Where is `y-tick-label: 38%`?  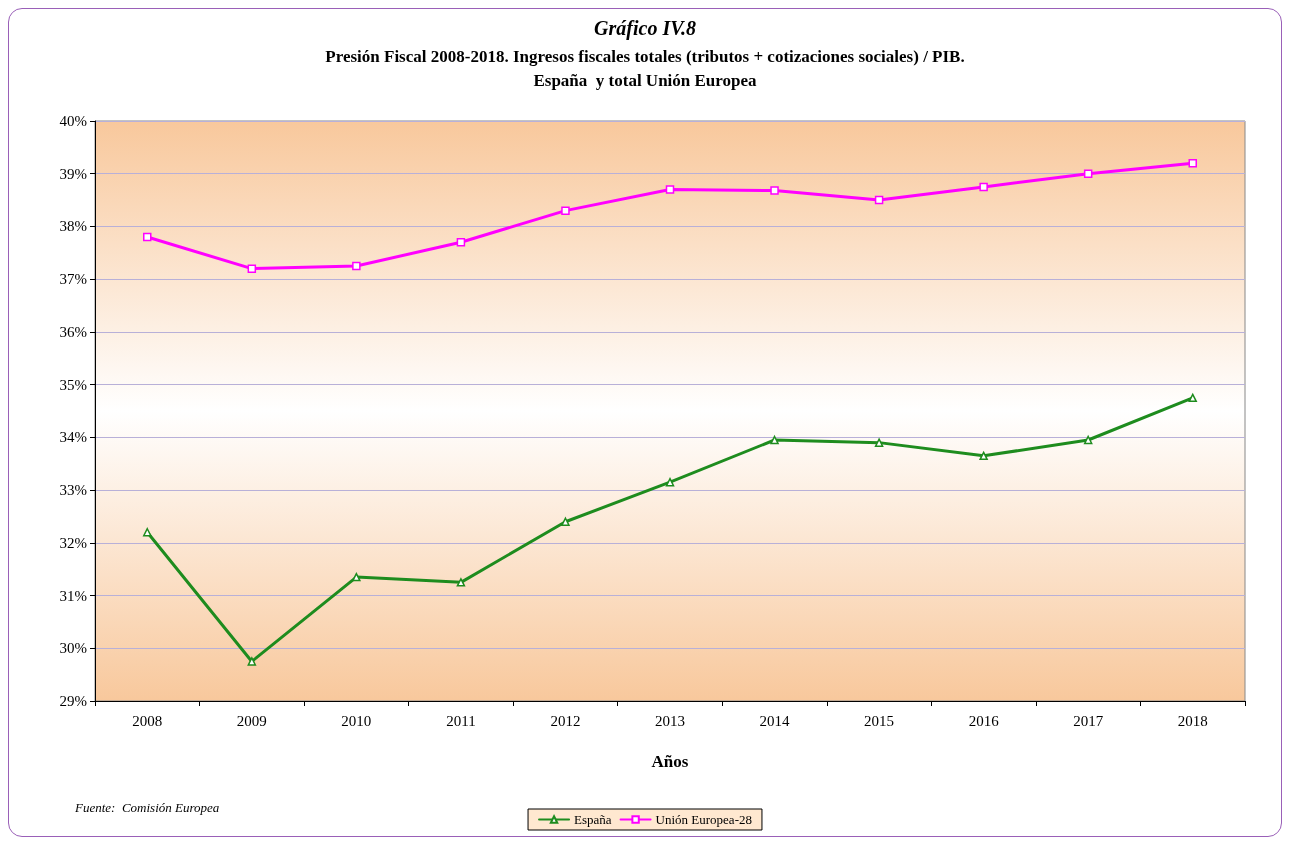
y-tick-label: 38% is located at coordinates (73, 226).